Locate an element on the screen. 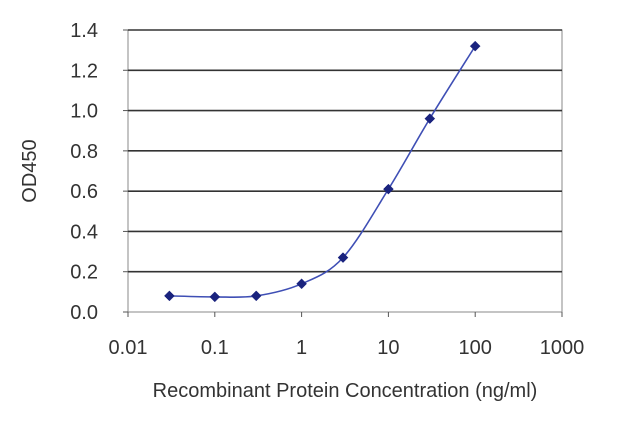  y-axis-label: OD450 is located at coordinates (30, 170).